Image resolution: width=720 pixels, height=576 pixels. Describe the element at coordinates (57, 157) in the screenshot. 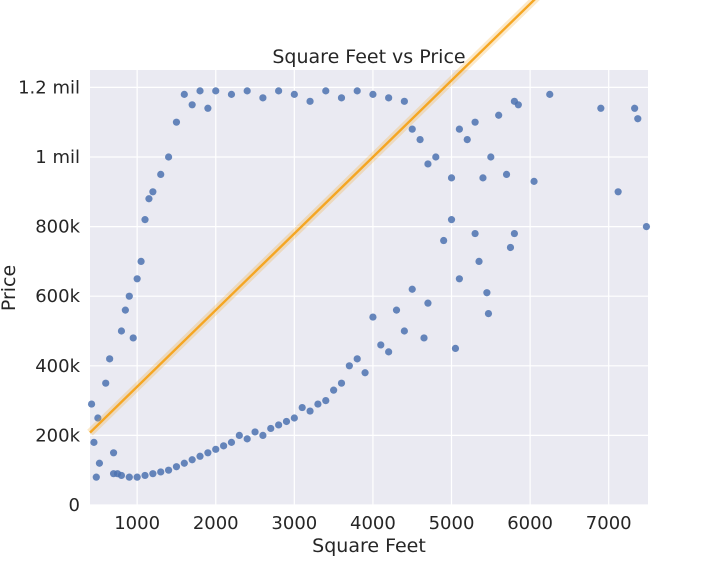

I see `y-tick-label: 1 mil` at that location.